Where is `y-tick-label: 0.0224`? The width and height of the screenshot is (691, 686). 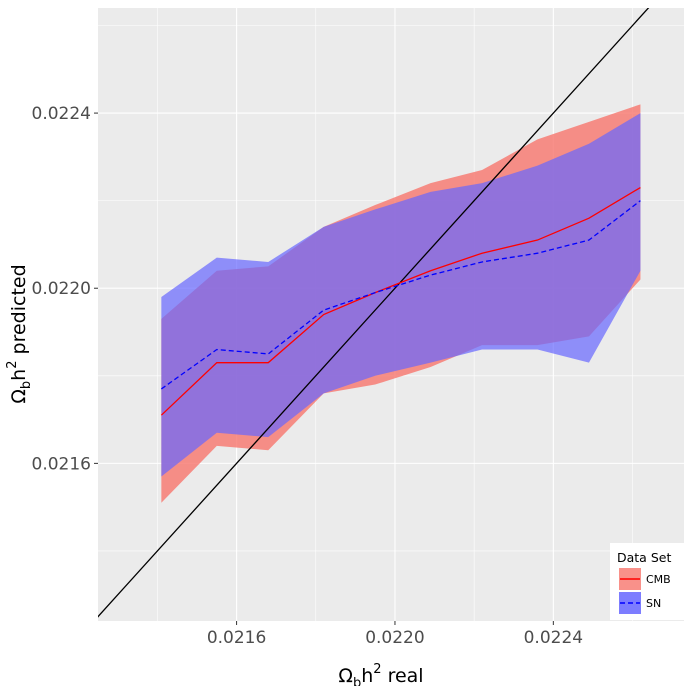
y-tick-label: 0.0224 is located at coordinates (61, 114).